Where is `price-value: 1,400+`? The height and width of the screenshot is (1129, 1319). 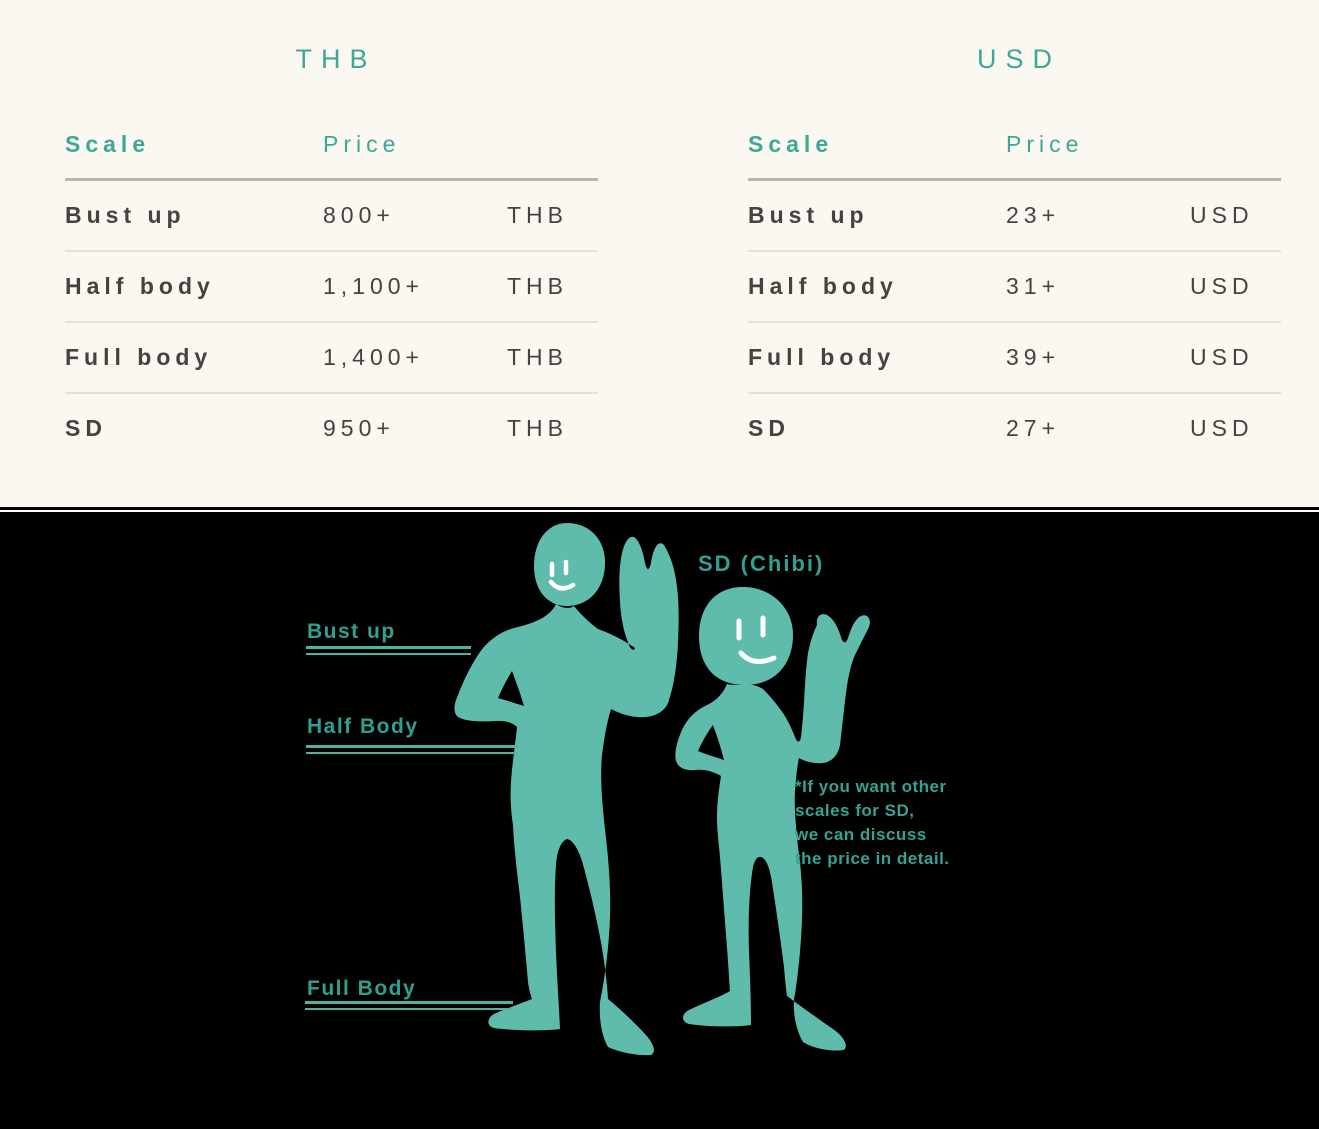
price-value: 1,400+ is located at coordinates (373, 357).